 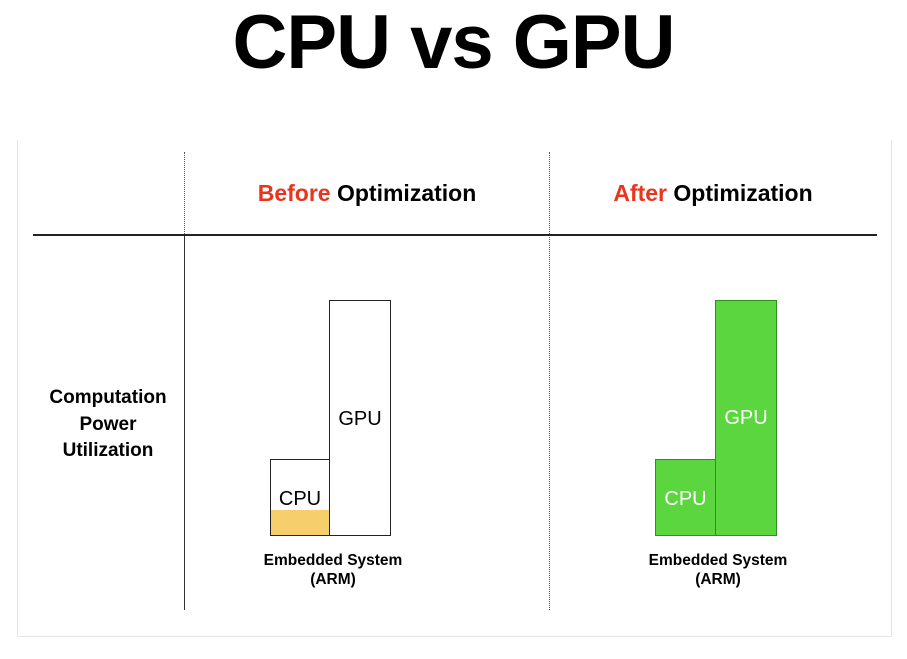 I want to click on row-label-line-2: Power, so click(x=108, y=424).